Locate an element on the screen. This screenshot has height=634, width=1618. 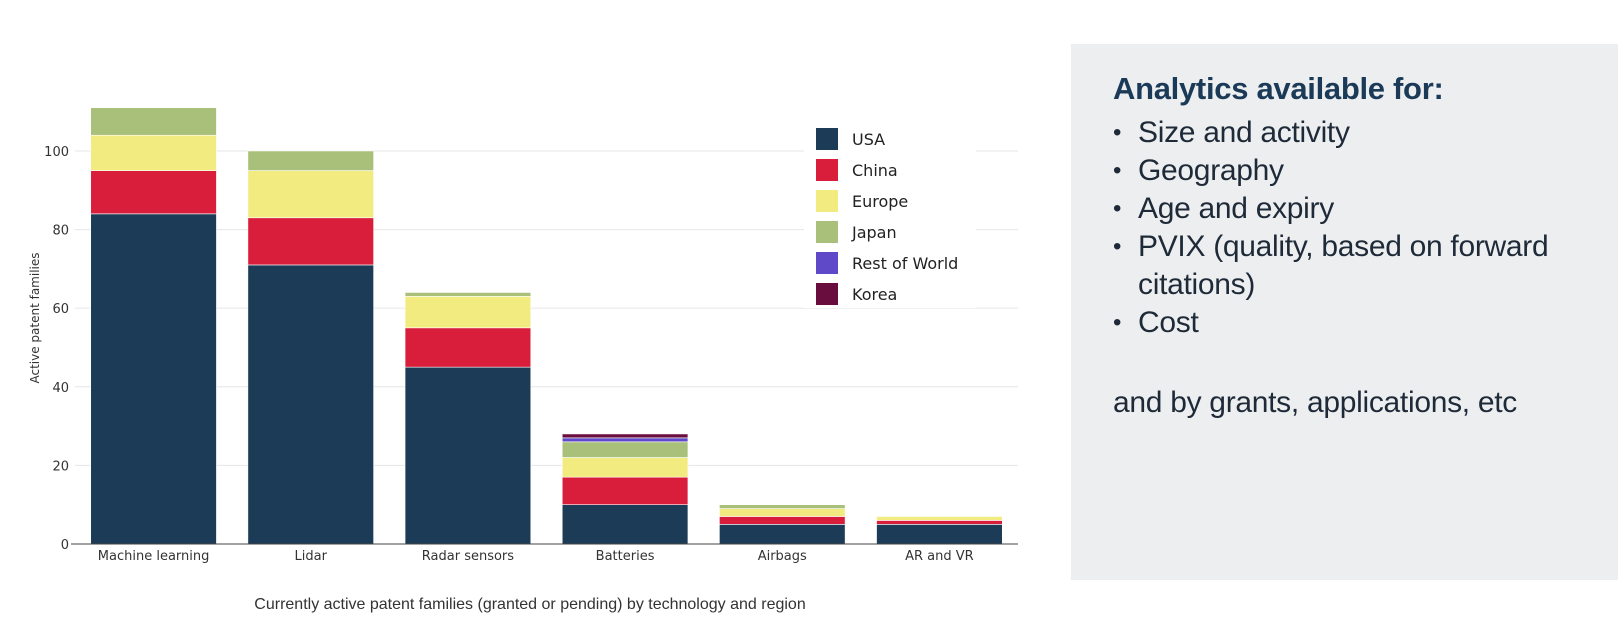
bar-radar-sensors-europe is located at coordinates (468, 312).